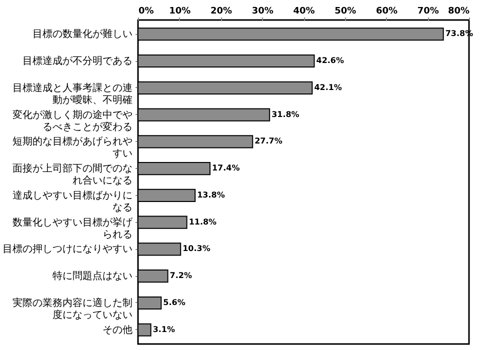  Describe the element at coordinates (221, 11) in the screenshot. I see `x-tick-label: 20%` at that location.